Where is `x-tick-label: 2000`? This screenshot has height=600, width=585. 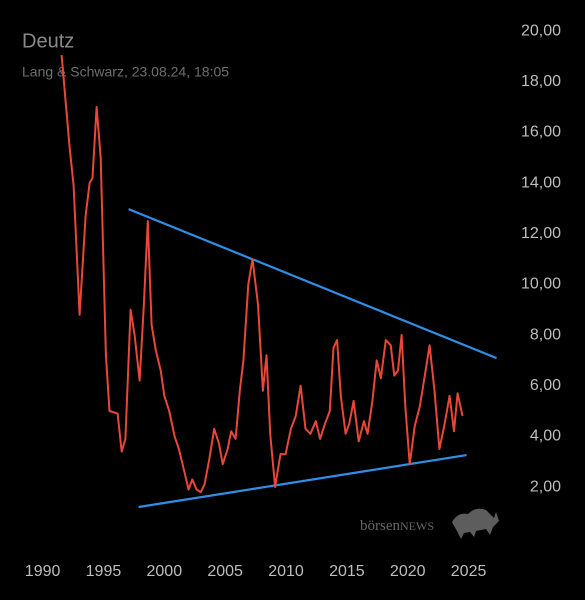
x-tick-label: 2000 is located at coordinates (165, 571).